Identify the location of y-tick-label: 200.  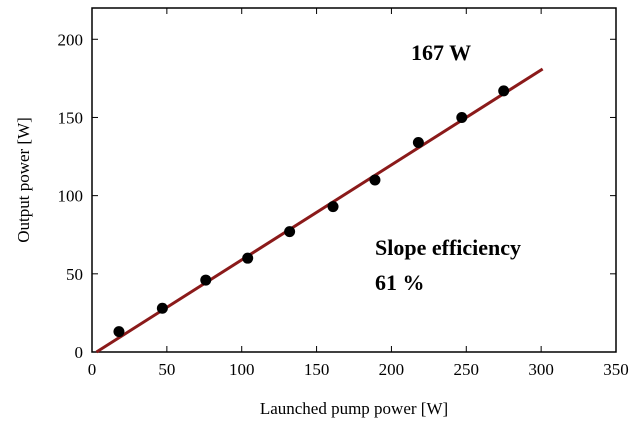
(71, 39).